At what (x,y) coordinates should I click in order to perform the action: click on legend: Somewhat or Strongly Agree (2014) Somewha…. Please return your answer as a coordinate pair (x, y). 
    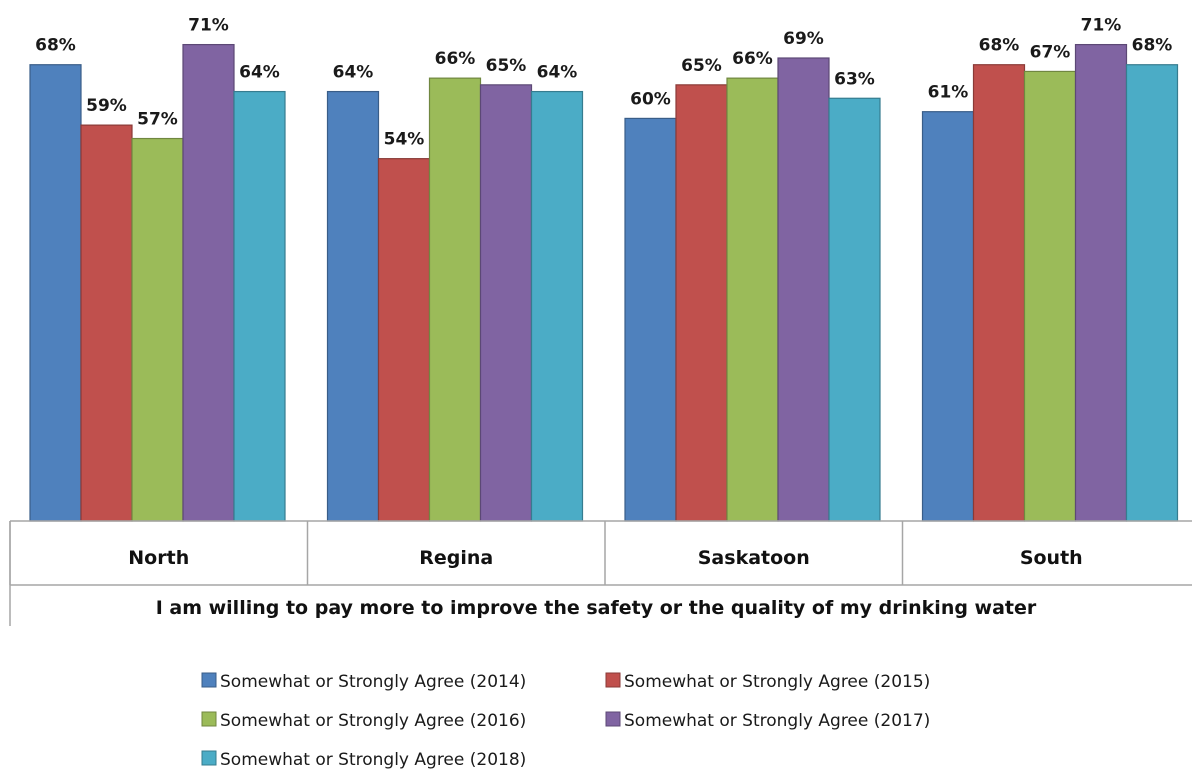
    Looking at the image, I should click on (565, 721).